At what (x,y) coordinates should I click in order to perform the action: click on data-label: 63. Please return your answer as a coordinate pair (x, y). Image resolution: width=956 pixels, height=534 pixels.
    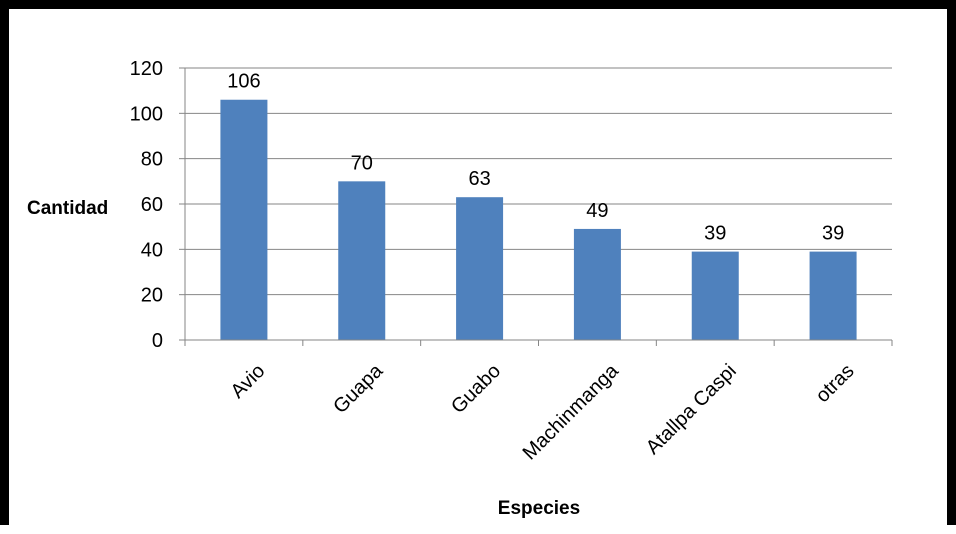
    Looking at the image, I should click on (479, 179).